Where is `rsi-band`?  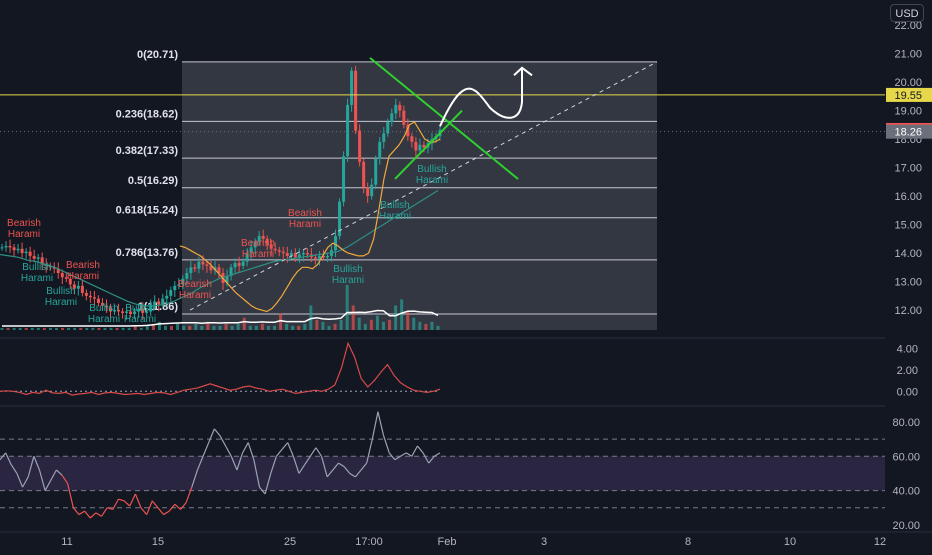
rsi-band is located at coordinates (442, 473).